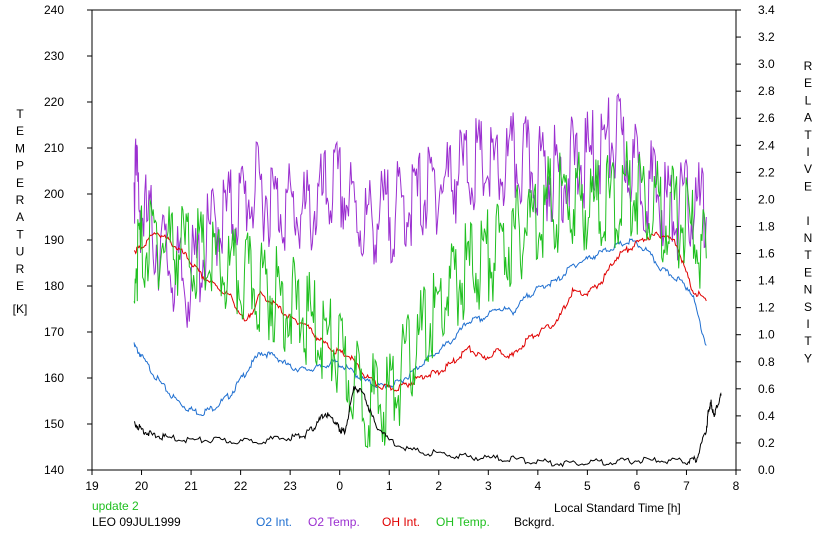 Image resolution: width=828 pixels, height=535 pixels. What do you see at coordinates (463, 522) in the screenshot?
I see `legend-item: OH Temp.` at bounding box center [463, 522].